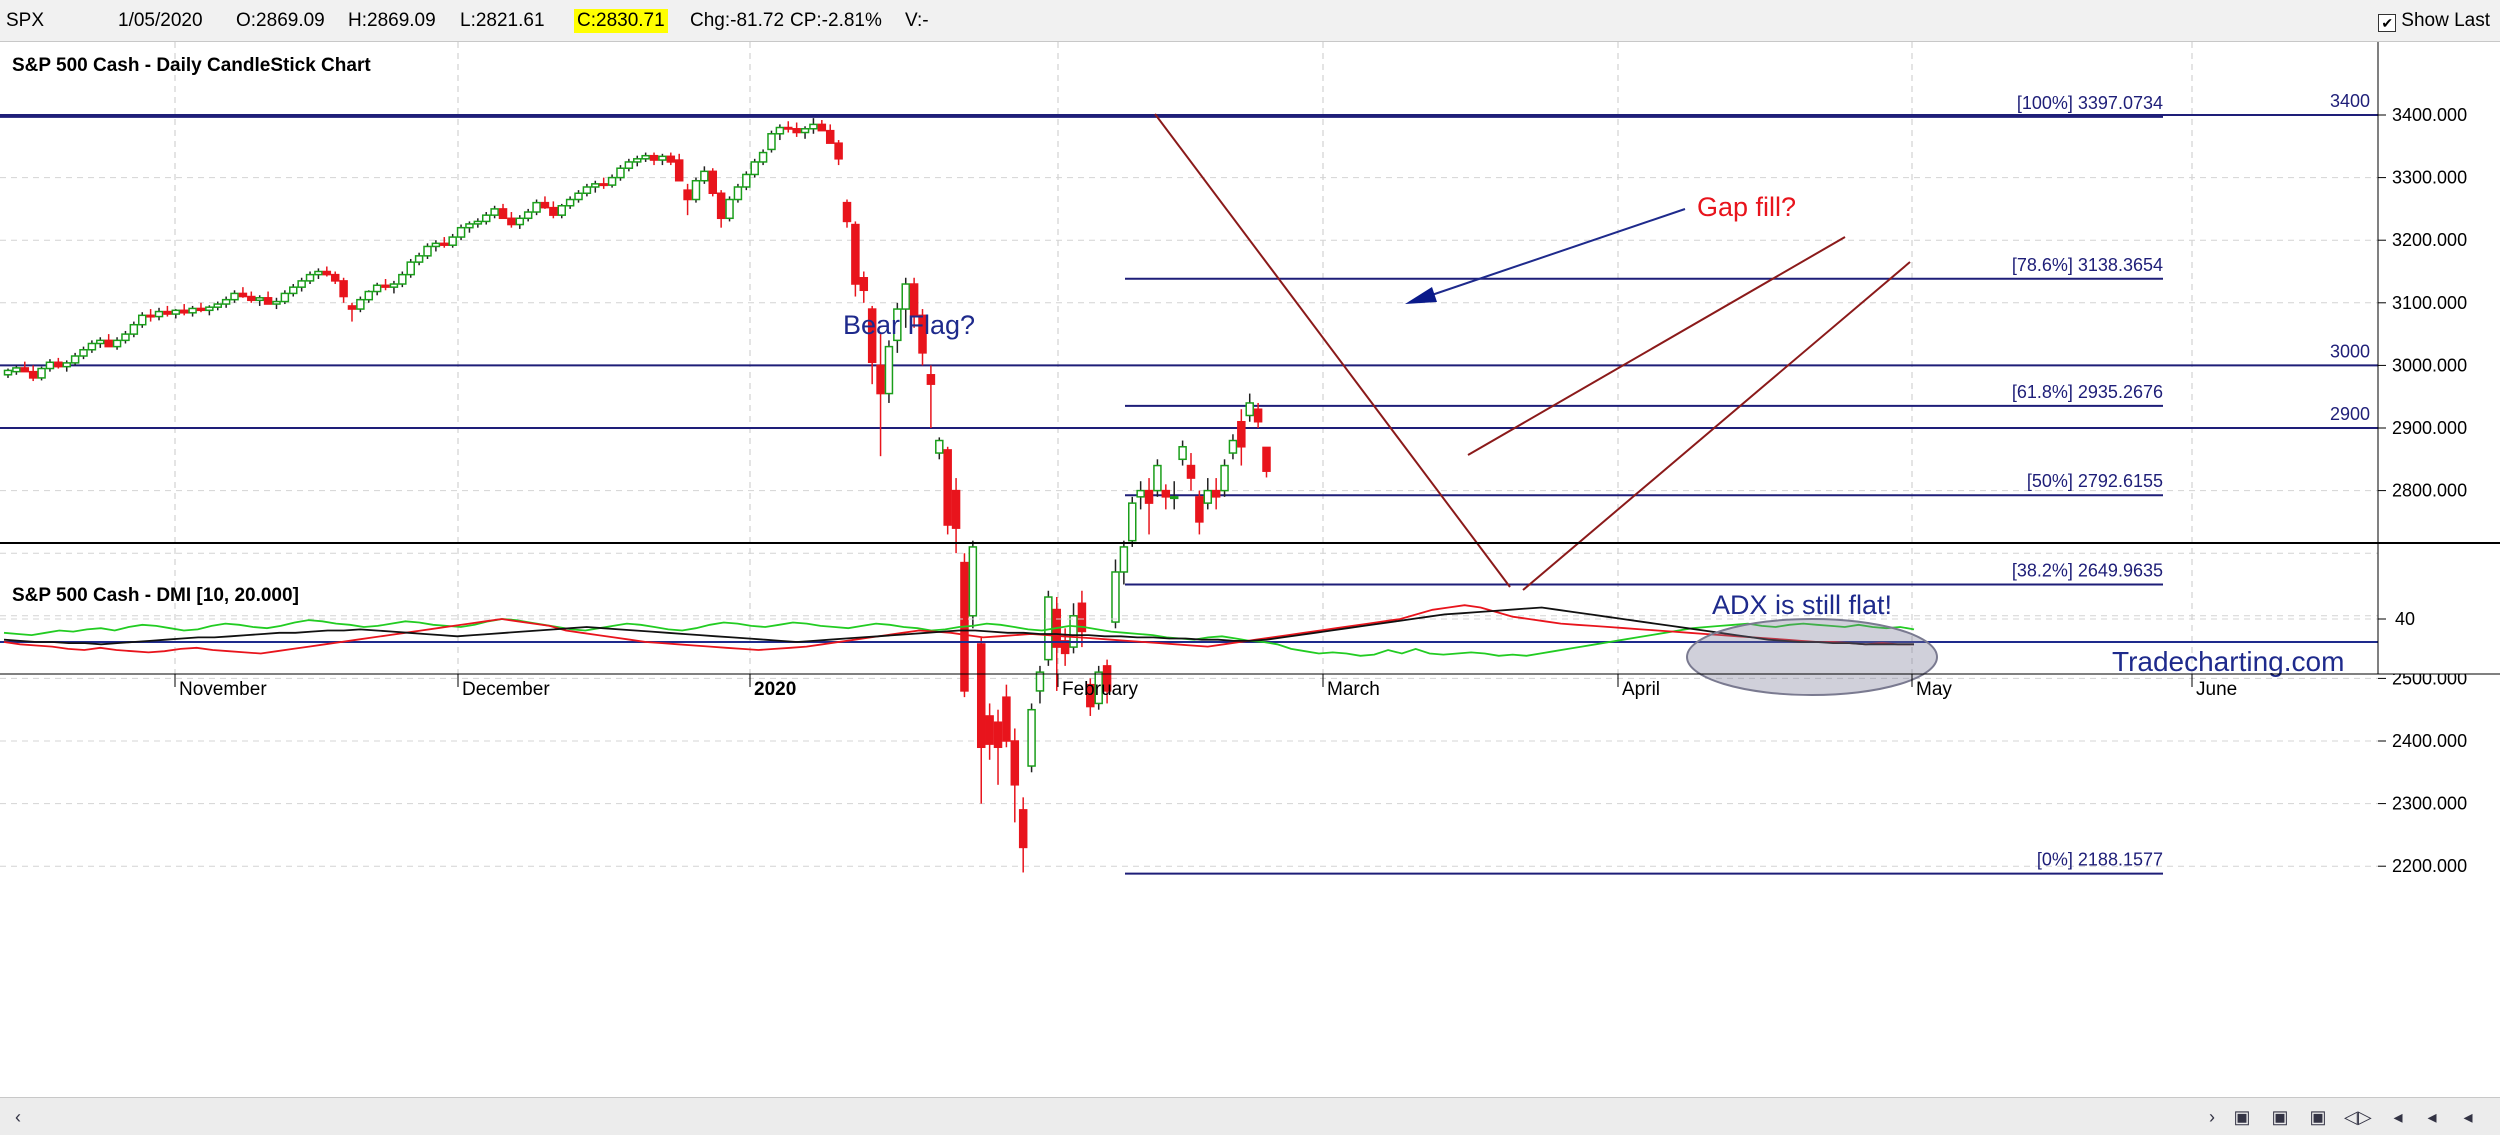  Describe the element at coordinates (25, 20) in the screenshot. I see `symbol-label: SPX` at that location.